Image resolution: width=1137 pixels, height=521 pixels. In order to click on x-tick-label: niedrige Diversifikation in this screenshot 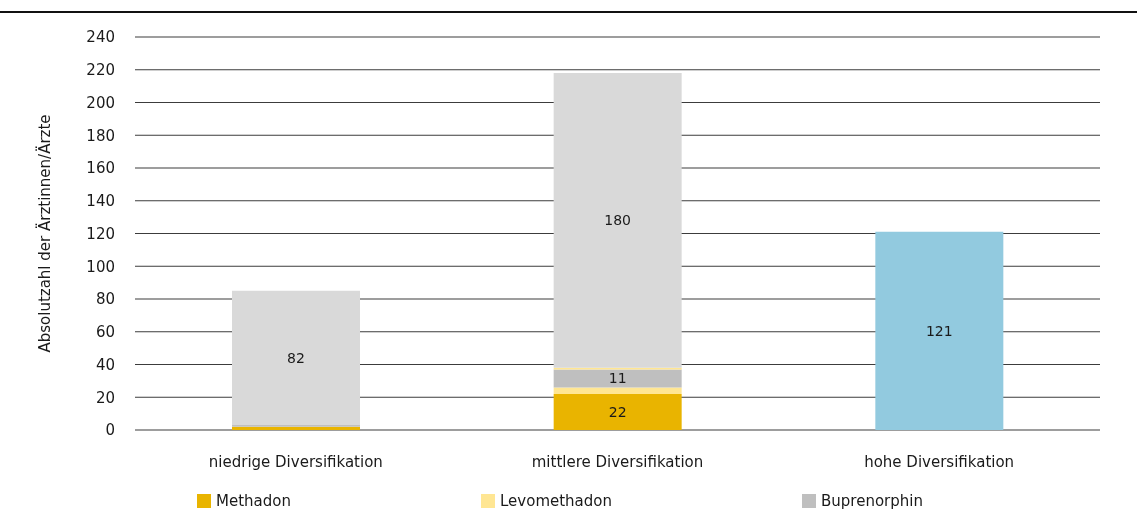, I will do `click(295, 461)`.